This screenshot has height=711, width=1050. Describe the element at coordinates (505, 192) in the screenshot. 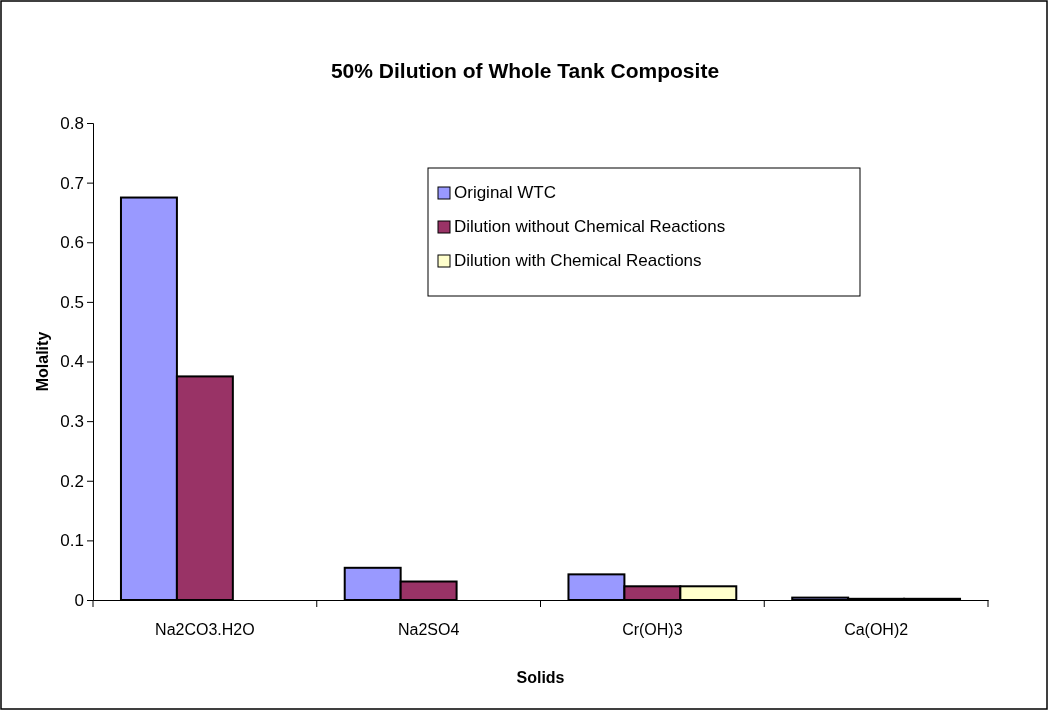

I see `legend-label: Original WTC` at that location.